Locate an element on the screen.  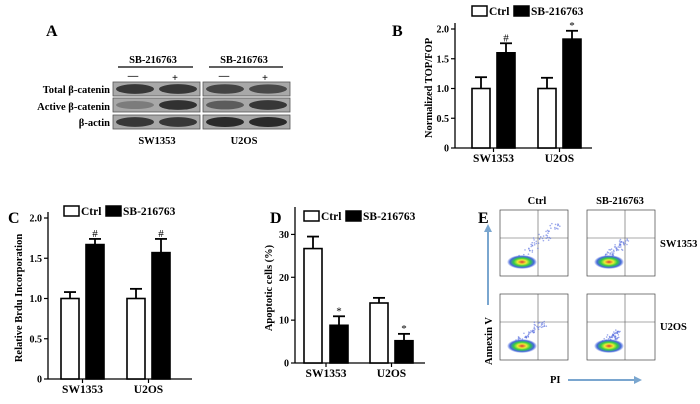
western-blot-bands is located at coordinates (201, 105).